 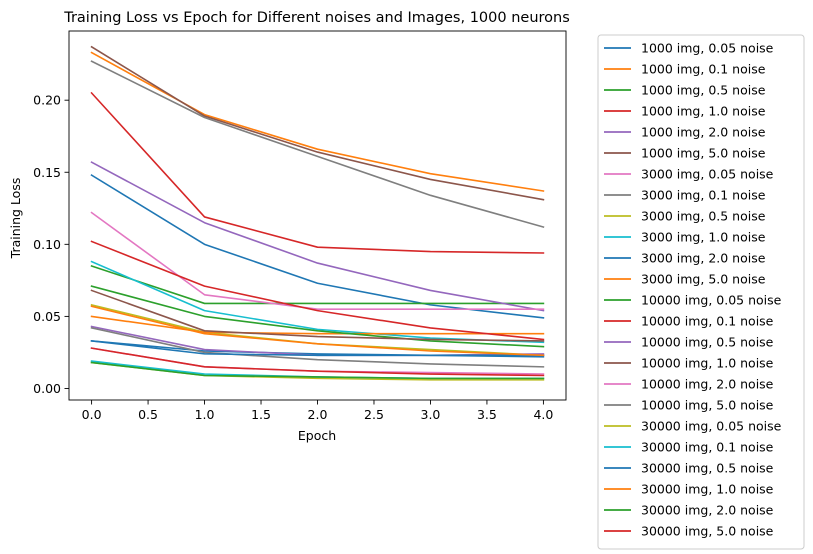 What do you see at coordinates (707, 321) in the screenshot?
I see `legend-label-13: 10000 img, 0.1 noise` at bounding box center [707, 321].